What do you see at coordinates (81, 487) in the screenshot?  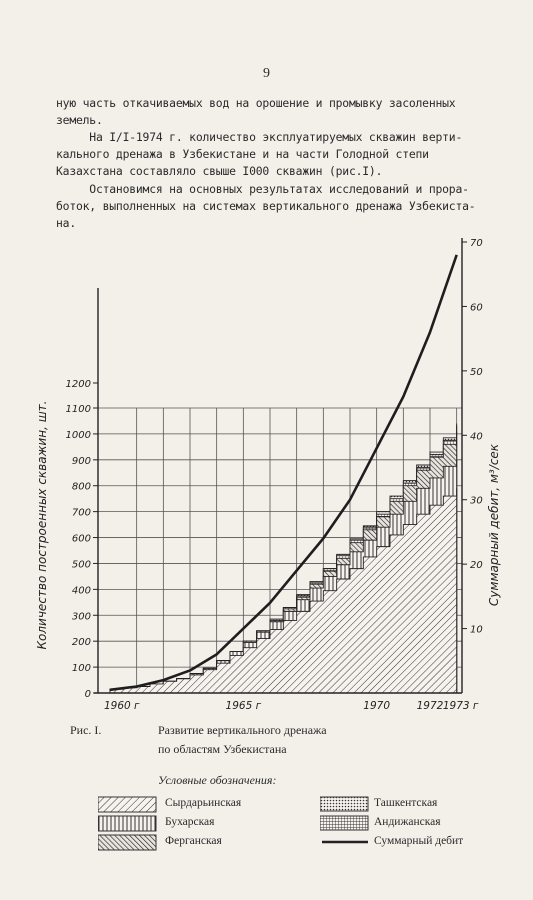 I see `y-left-tick-label: 800` at bounding box center [81, 487].